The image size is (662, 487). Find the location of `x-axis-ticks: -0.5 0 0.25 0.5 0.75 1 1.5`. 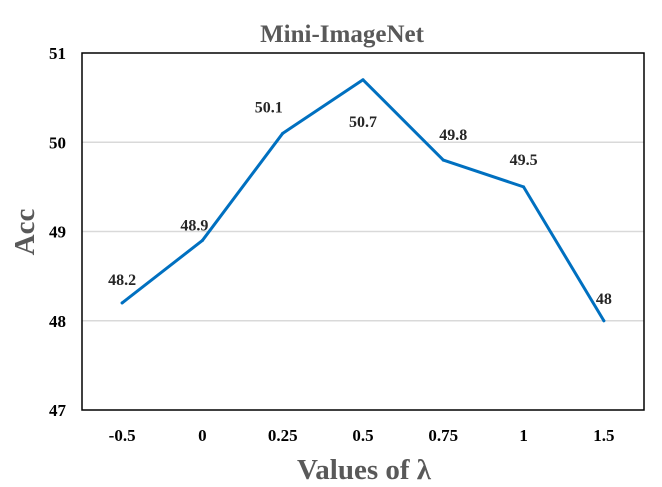

x-axis-ticks: -0.5 0 0.25 0.5 0.75 1 1.5 is located at coordinates (362, 435).